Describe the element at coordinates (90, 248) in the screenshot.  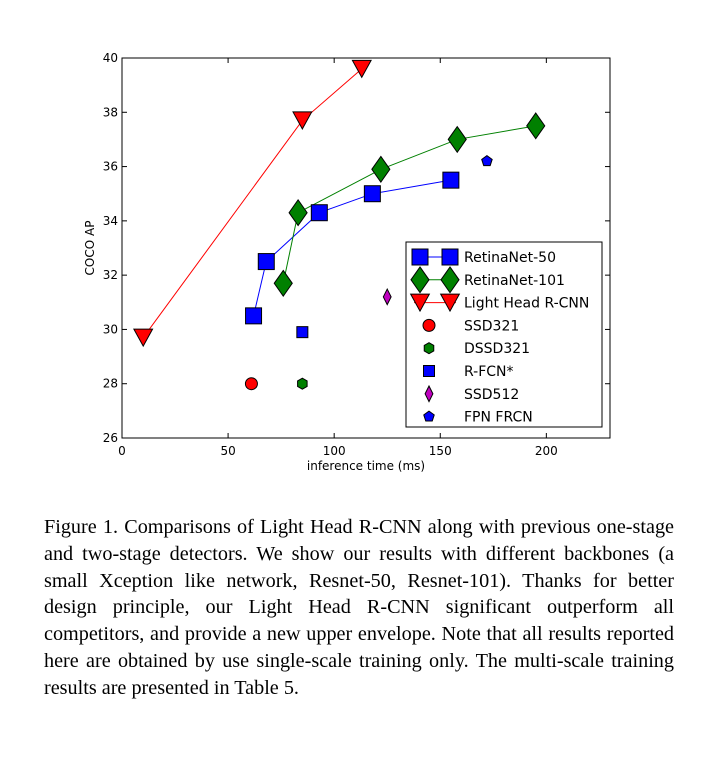
I see `y-axis-label: COCO AP` at that location.